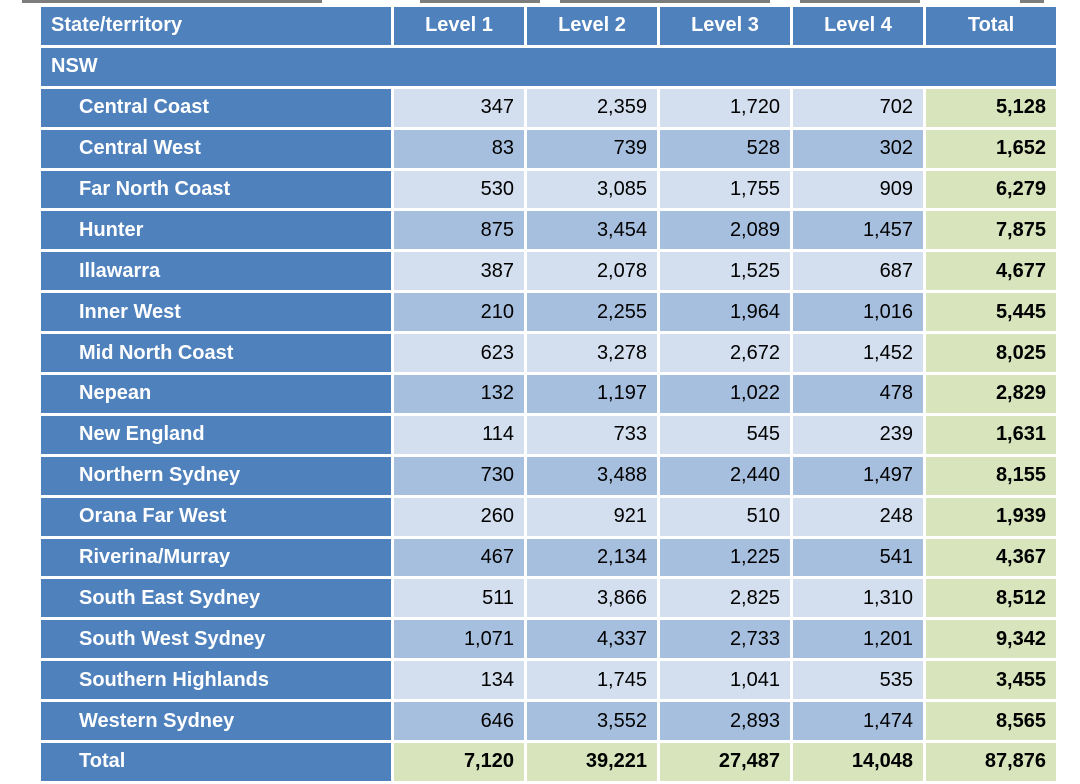 The height and width of the screenshot is (784, 1080). Describe the element at coordinates (991, 394) in the screenshot. I see `row-total-cell: 2,829` at that location.